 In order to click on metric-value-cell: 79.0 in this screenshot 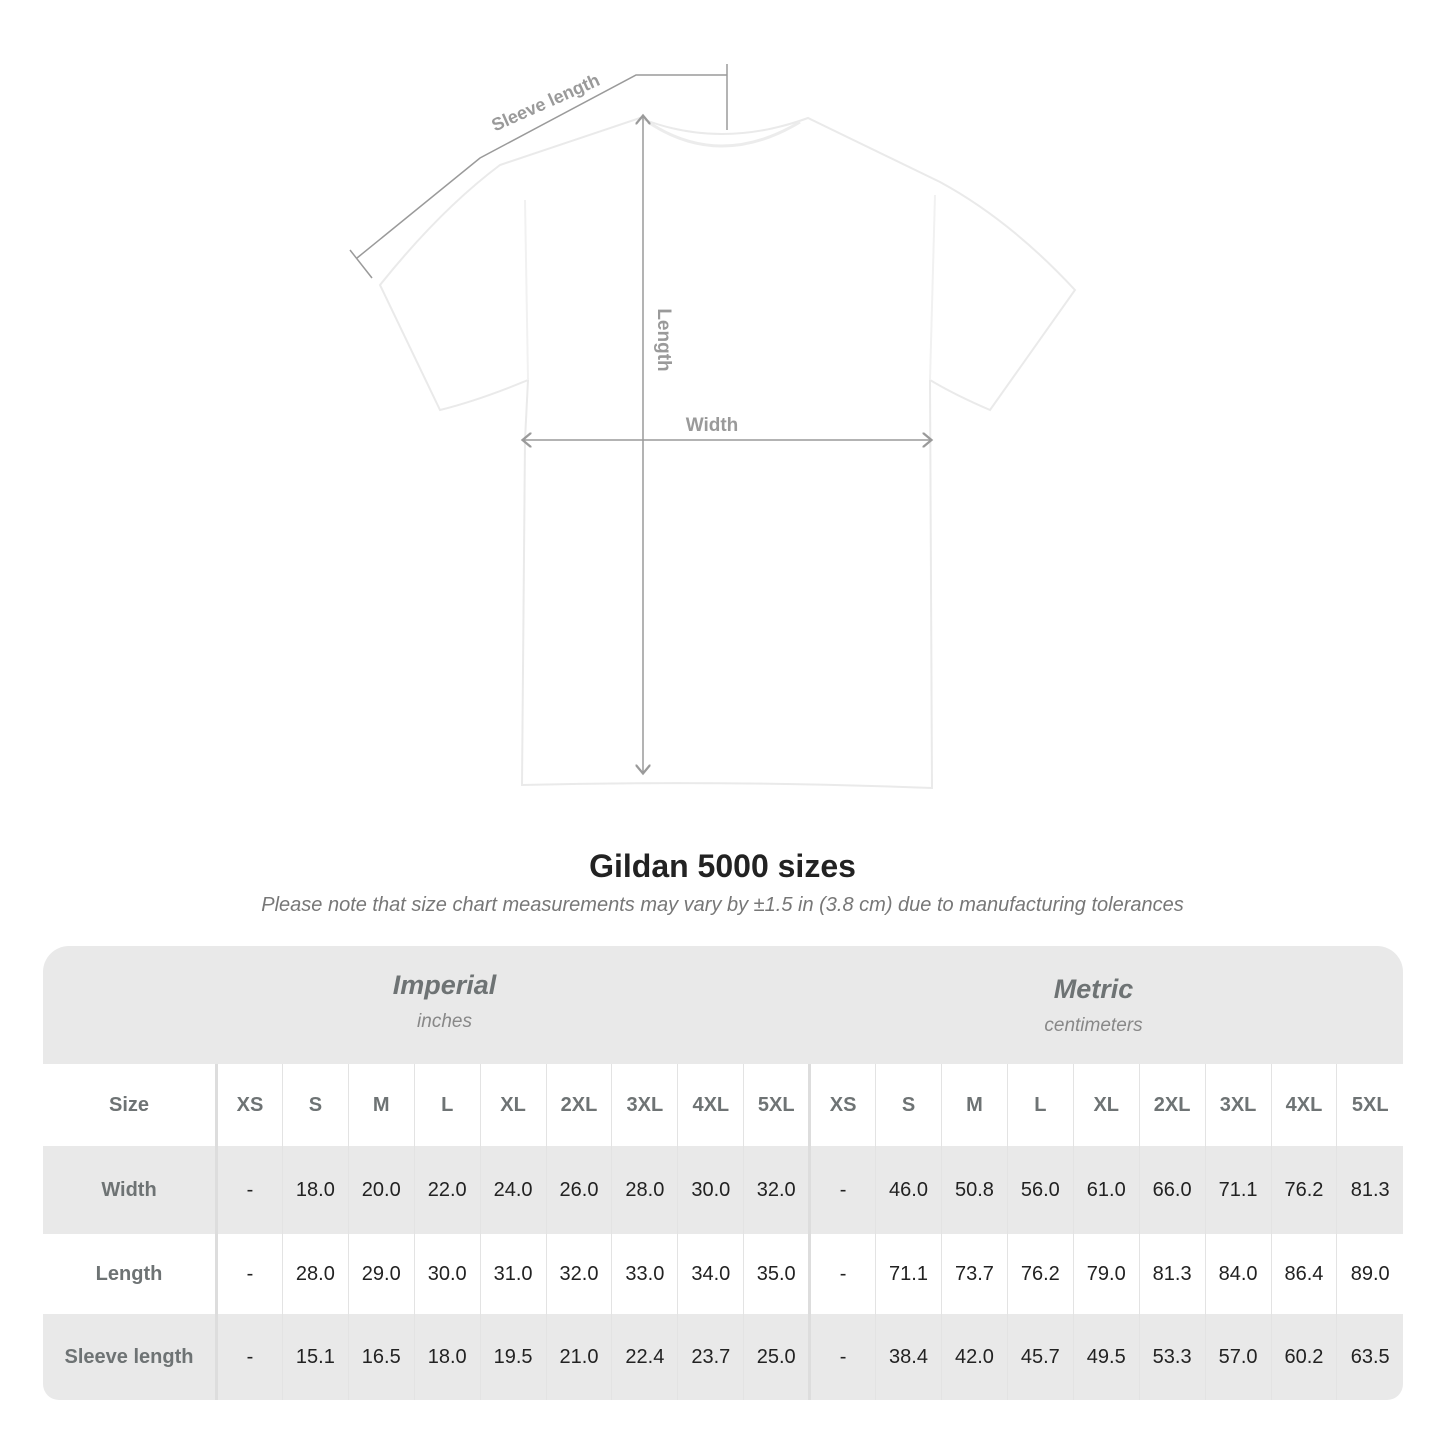, I will do `click(1106, 1274)`.